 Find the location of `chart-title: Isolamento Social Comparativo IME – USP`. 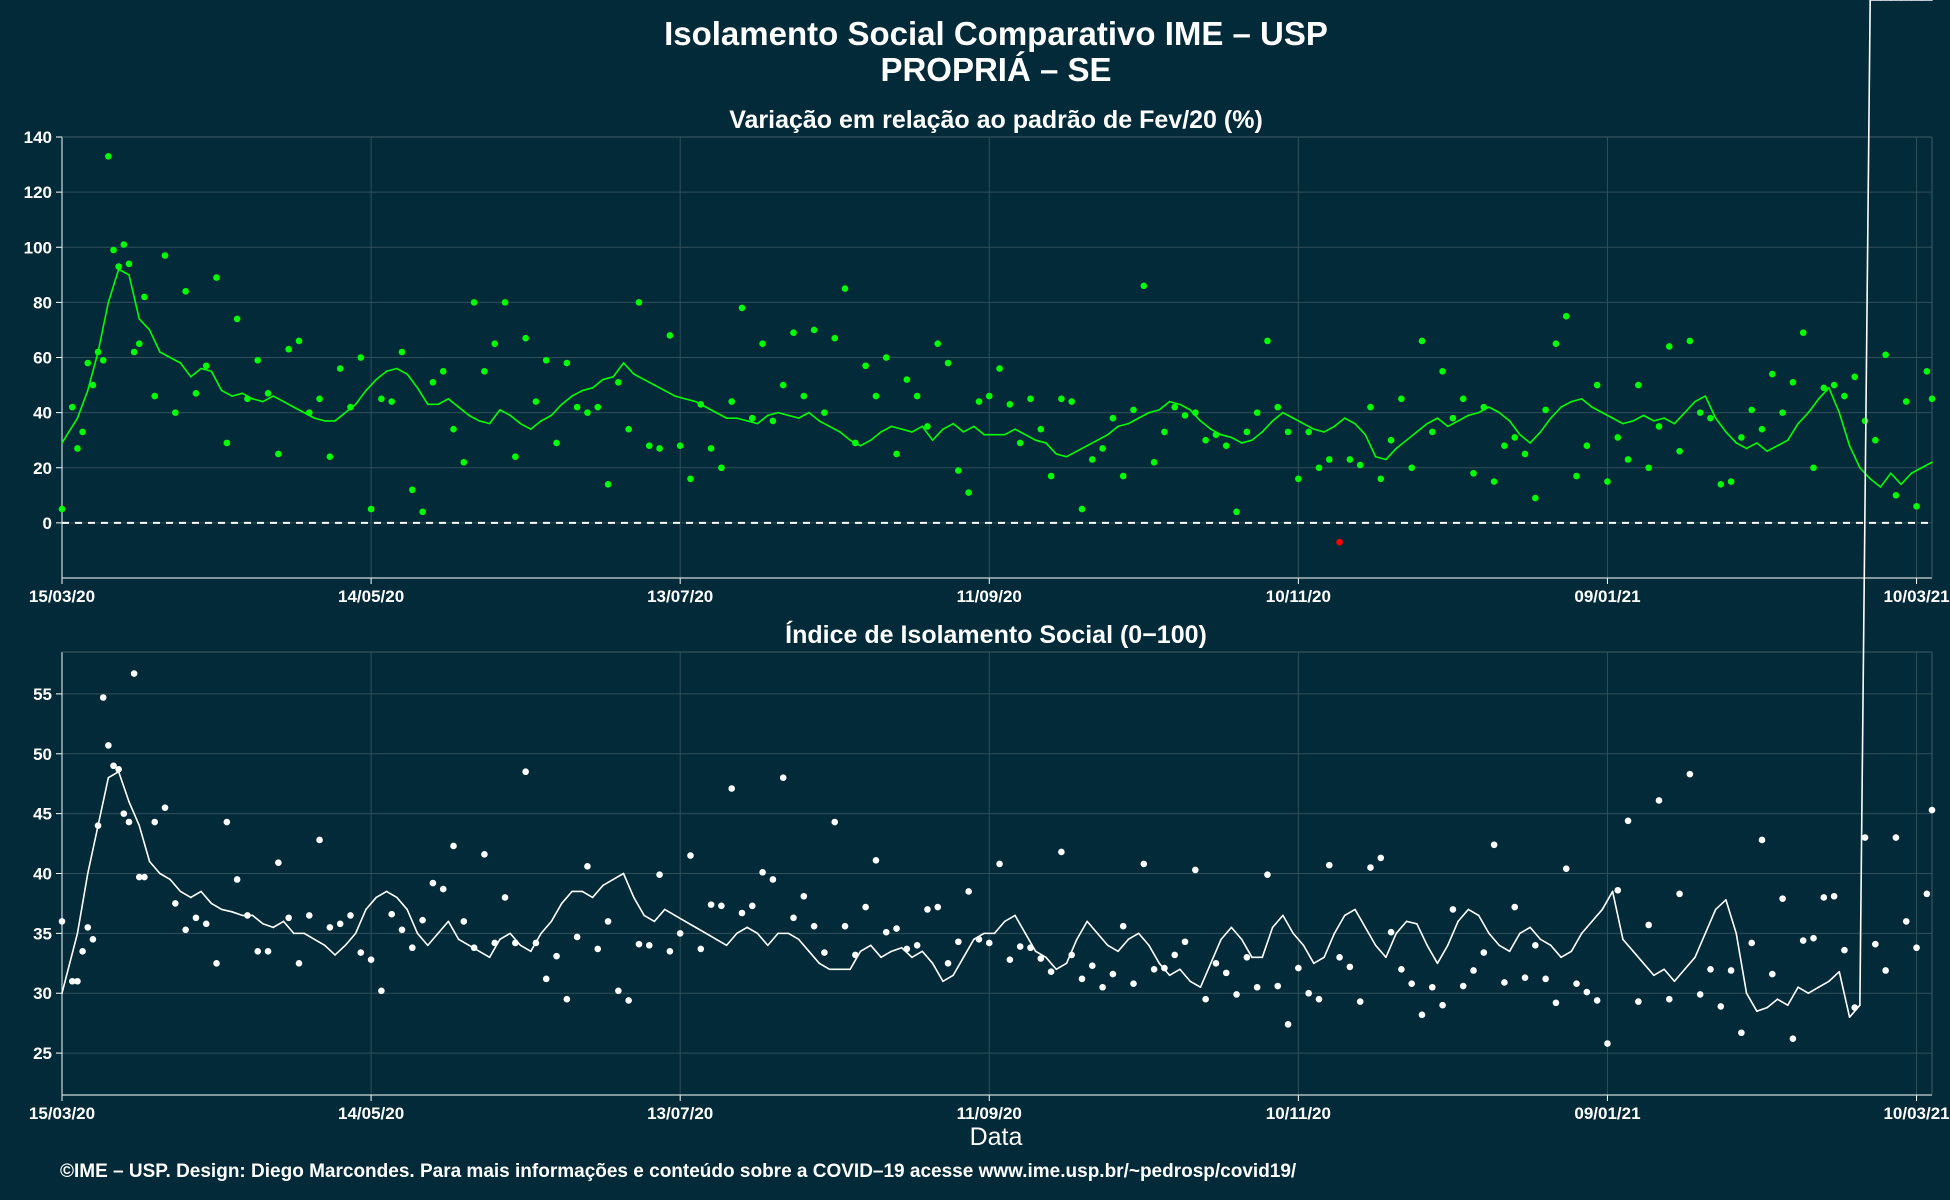

chart-title: Isolamento Social Comparativo IME – USP is located at coordinates (996, 33).